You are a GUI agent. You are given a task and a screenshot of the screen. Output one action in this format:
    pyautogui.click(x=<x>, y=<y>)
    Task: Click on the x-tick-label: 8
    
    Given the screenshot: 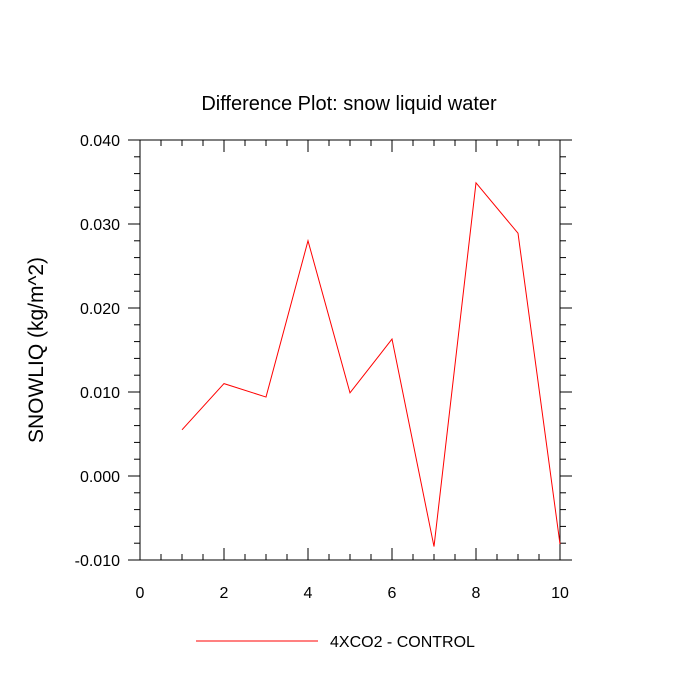 What is the action you would take?
    pyautogui.click(x=476, y=593)
    